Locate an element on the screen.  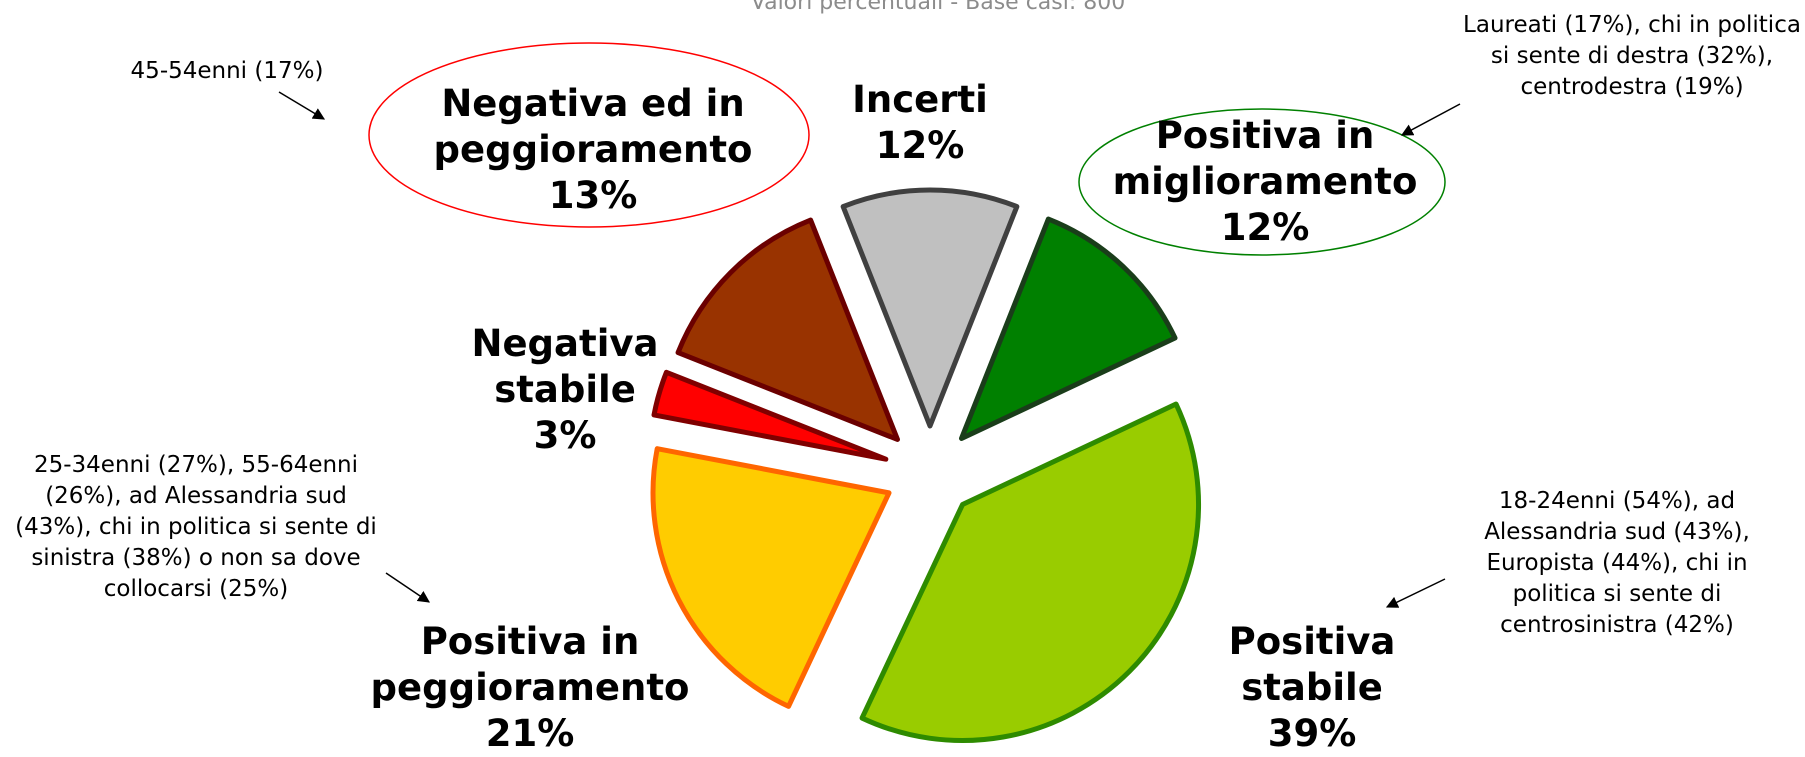
category-name: Positiva in peggioramento is located at coordinates (530, 664).